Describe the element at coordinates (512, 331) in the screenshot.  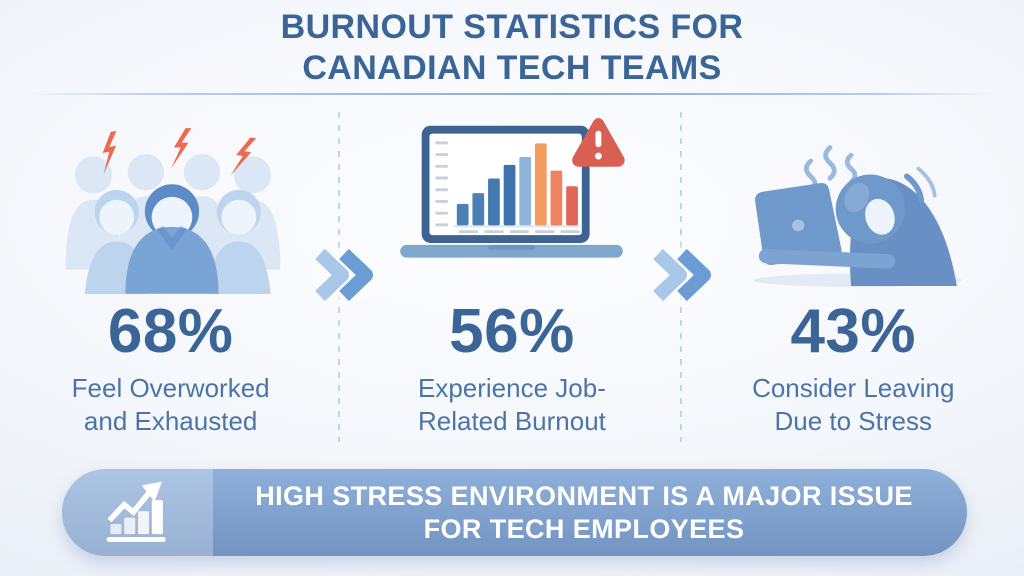
I see `stat-value: 56%` at that location.